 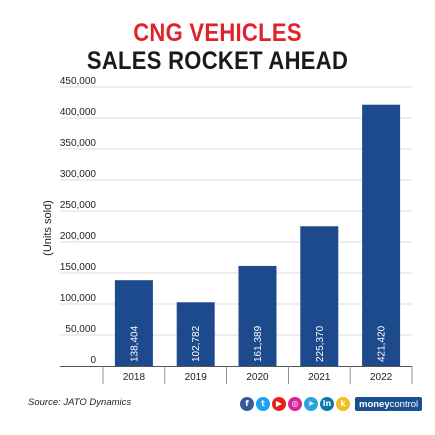 What do you see at coordinates (319, 377) in the screenshot?
I see `x-tick-label: 2021` at bounding box center [319, 377].